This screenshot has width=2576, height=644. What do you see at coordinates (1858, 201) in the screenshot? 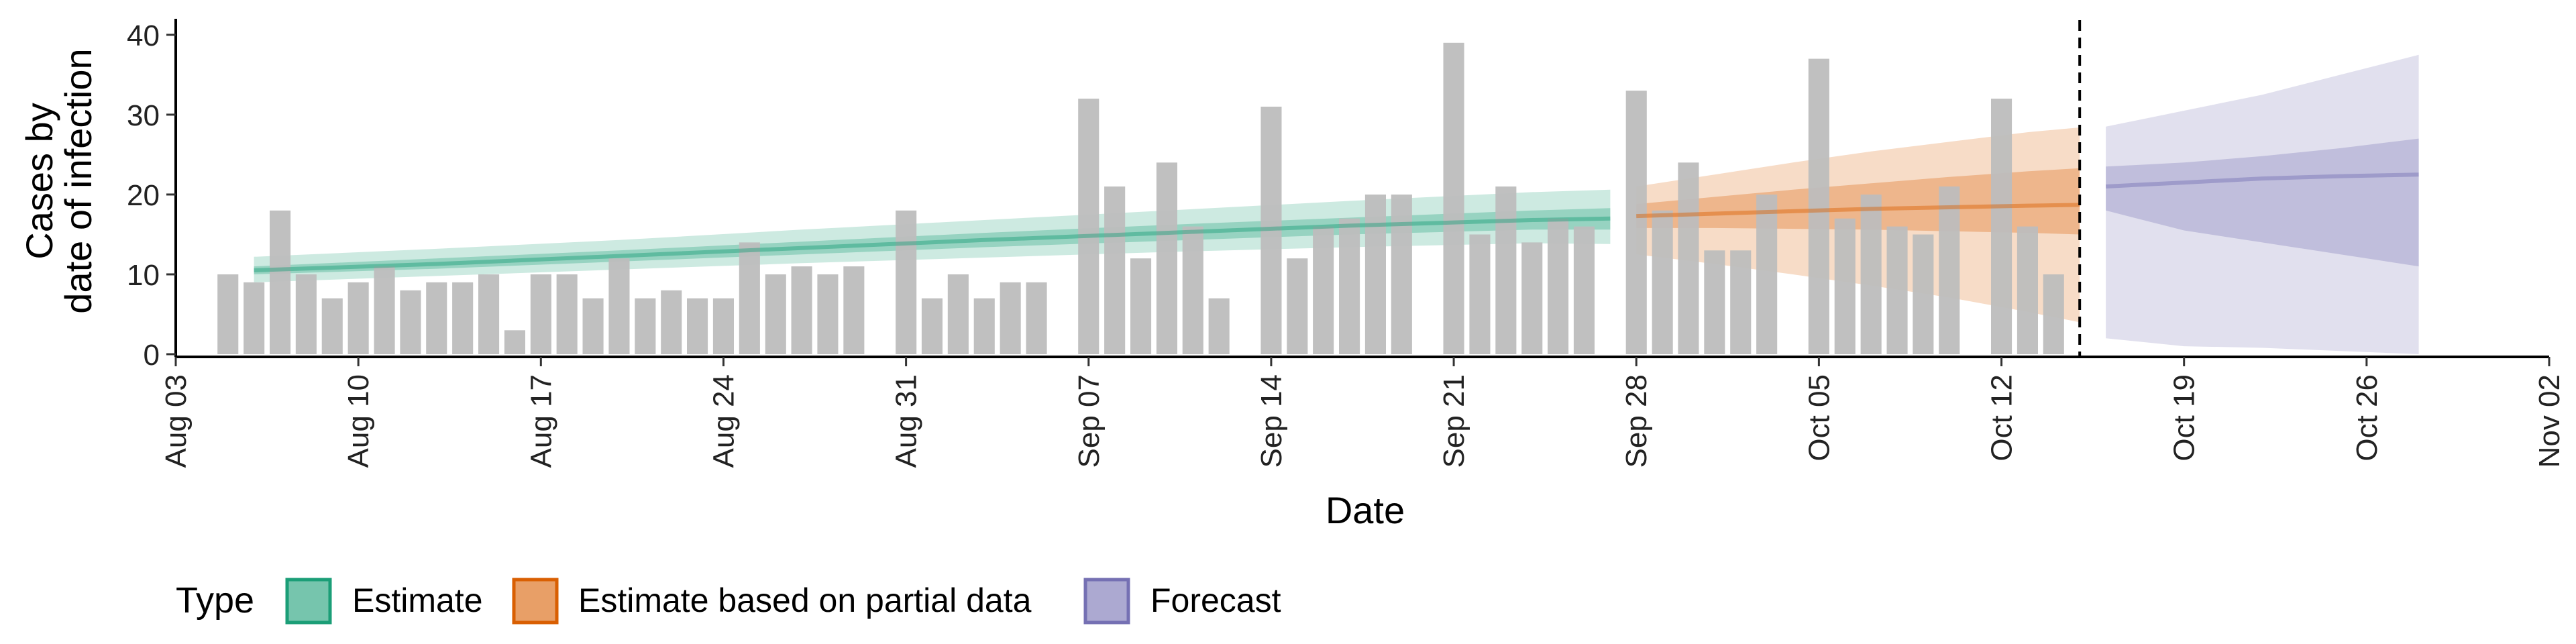
I see `estimate-based-on-partial-data-inner-band` at bounding box center [1858, 201].